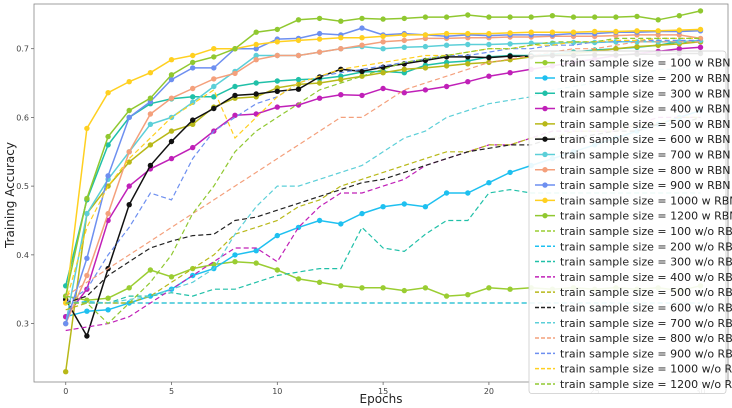 The image size is (732, 408). Describe the element at coordinates (171, 391) in the screenshot. I see `x-tick-label: 5` at that location.